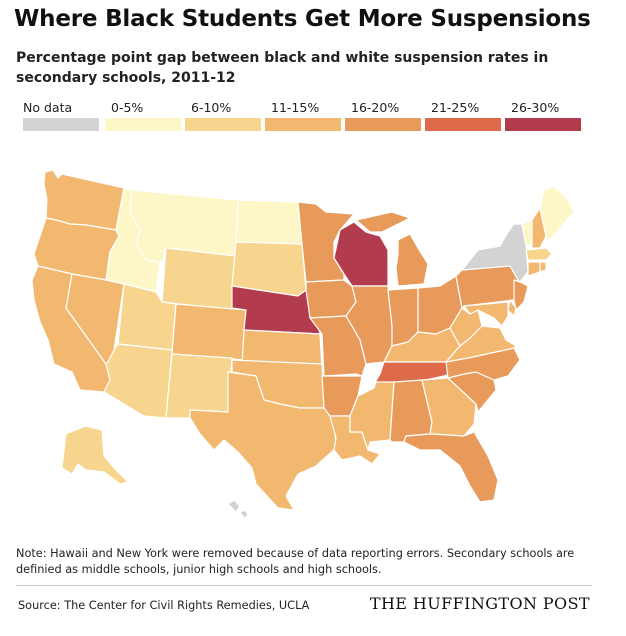  Describe the element at coordinates (479, 603) in the screenshot. I see `publisher-logo: THE HUFFINGTON POST` at that location.